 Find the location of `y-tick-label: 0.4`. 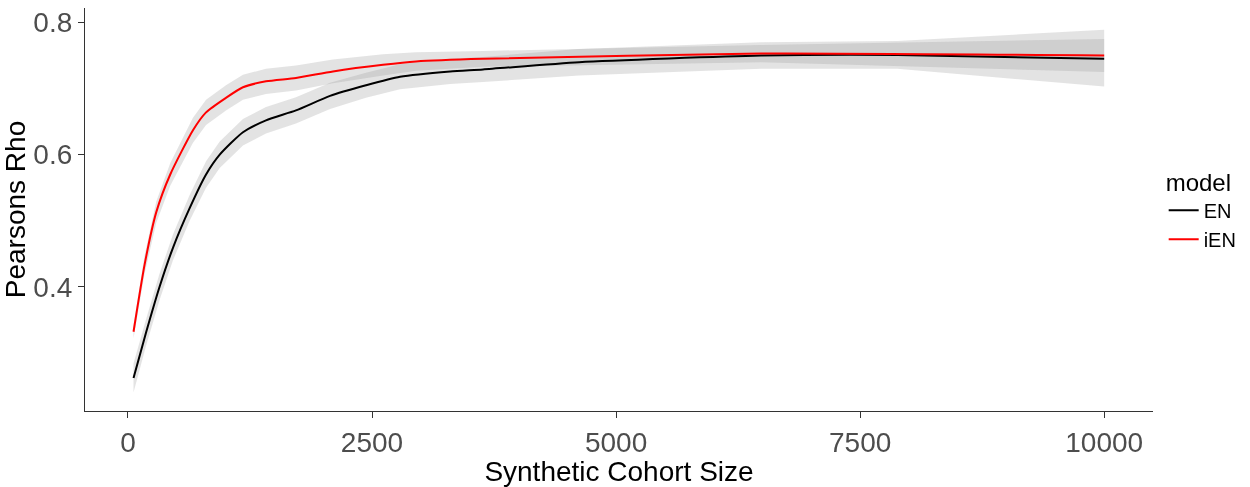

y-tick-label: 0.4 is located at coordinates (53, 287).